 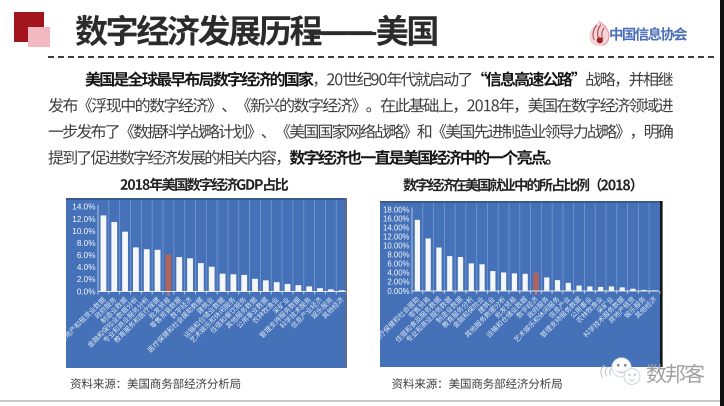 What do you see at coordinates (396, 209) in the screenshot?
I see `svg-text: 18.00%` at bounding box center [396, 209].